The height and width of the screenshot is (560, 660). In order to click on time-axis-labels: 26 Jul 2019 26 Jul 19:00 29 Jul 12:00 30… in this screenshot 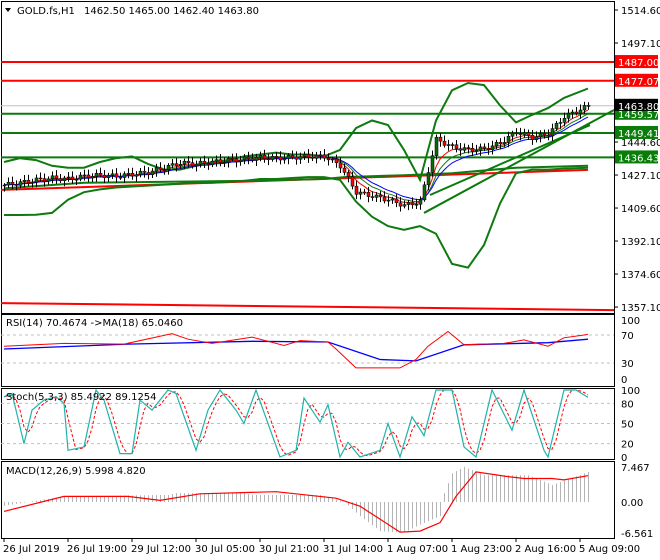, I will do `click(321, 549)`.